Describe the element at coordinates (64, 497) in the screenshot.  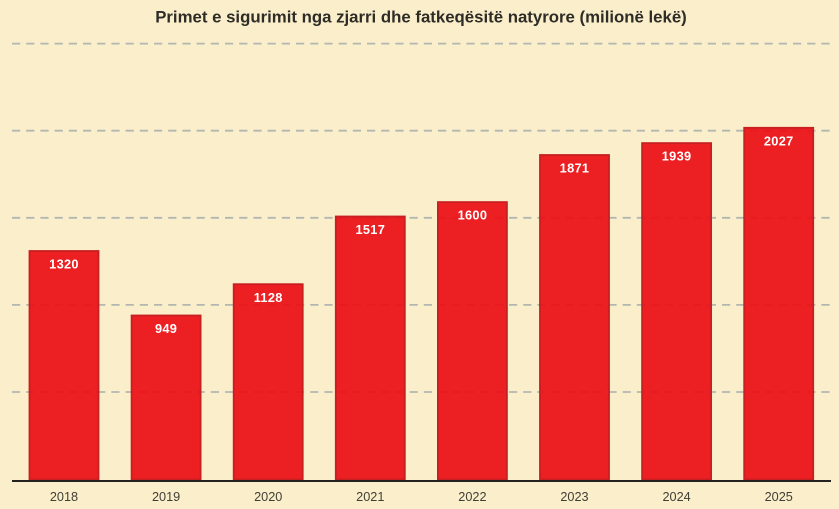
I see `svg-text: 2018` at that location.